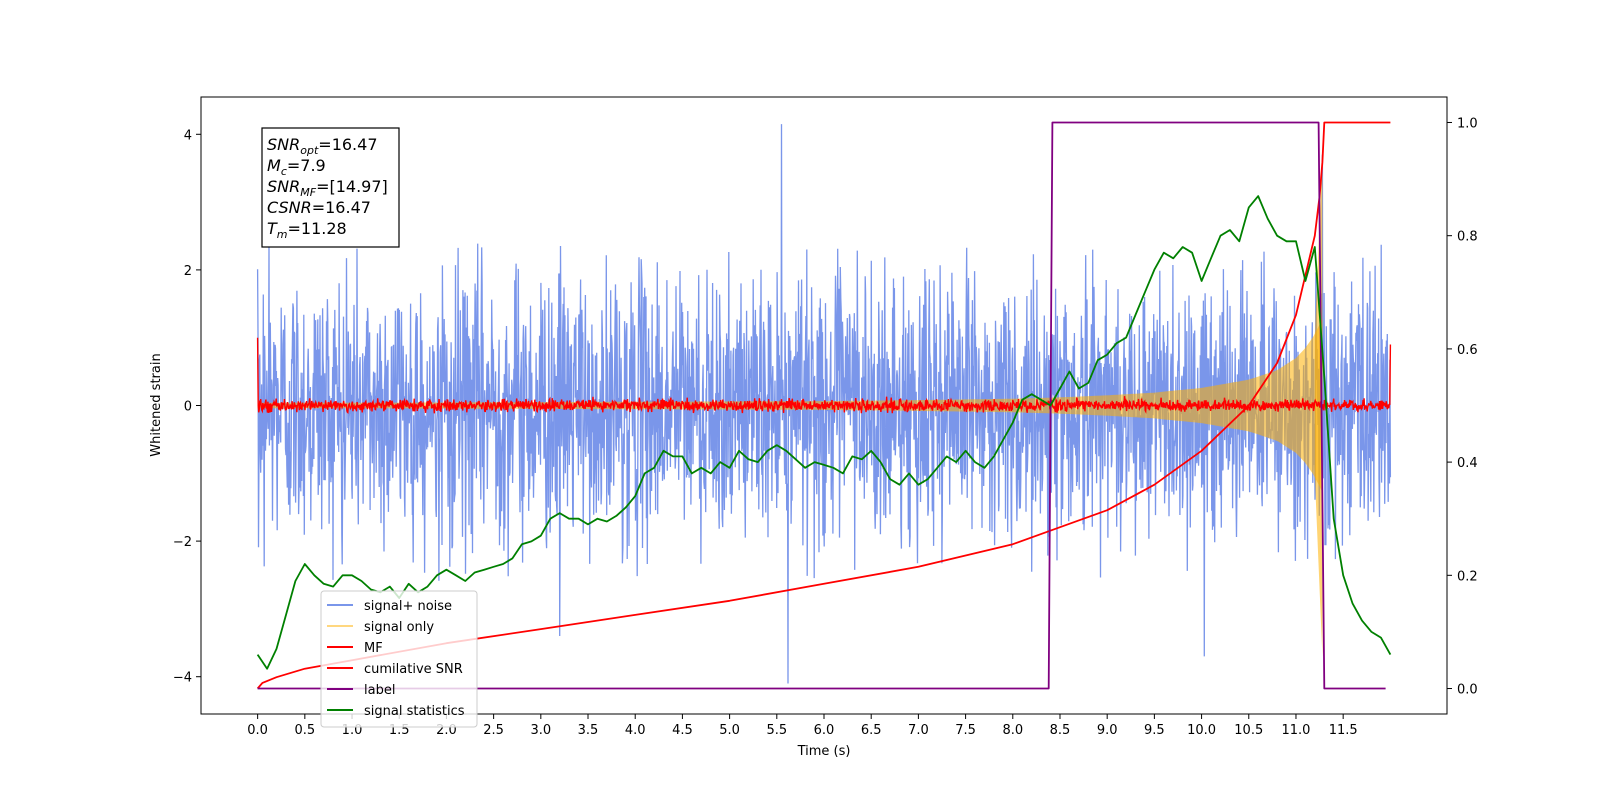 Image resolution: width=1600 pixels, height=804 pixels. Describe the element at coordinates (1467, 237) in the screenshot. I see `y2-tick-label: 0.8` at that location.